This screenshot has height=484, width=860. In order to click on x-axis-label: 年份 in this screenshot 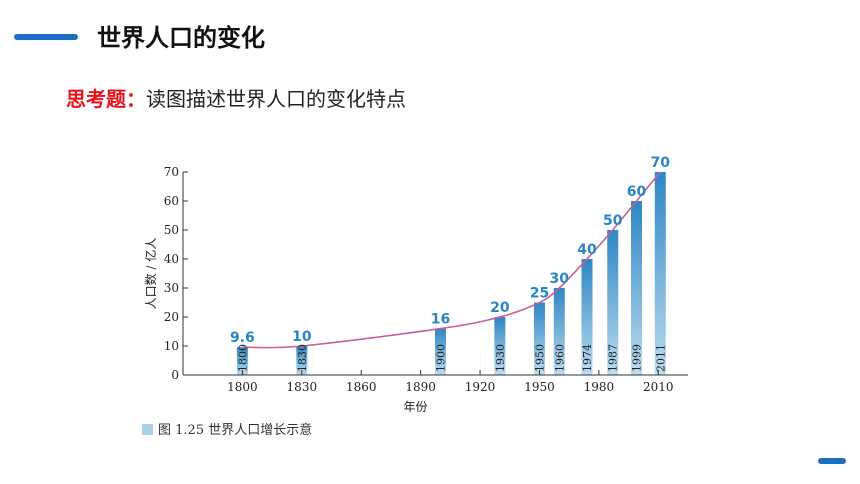, I will do `click(415, 407)`.